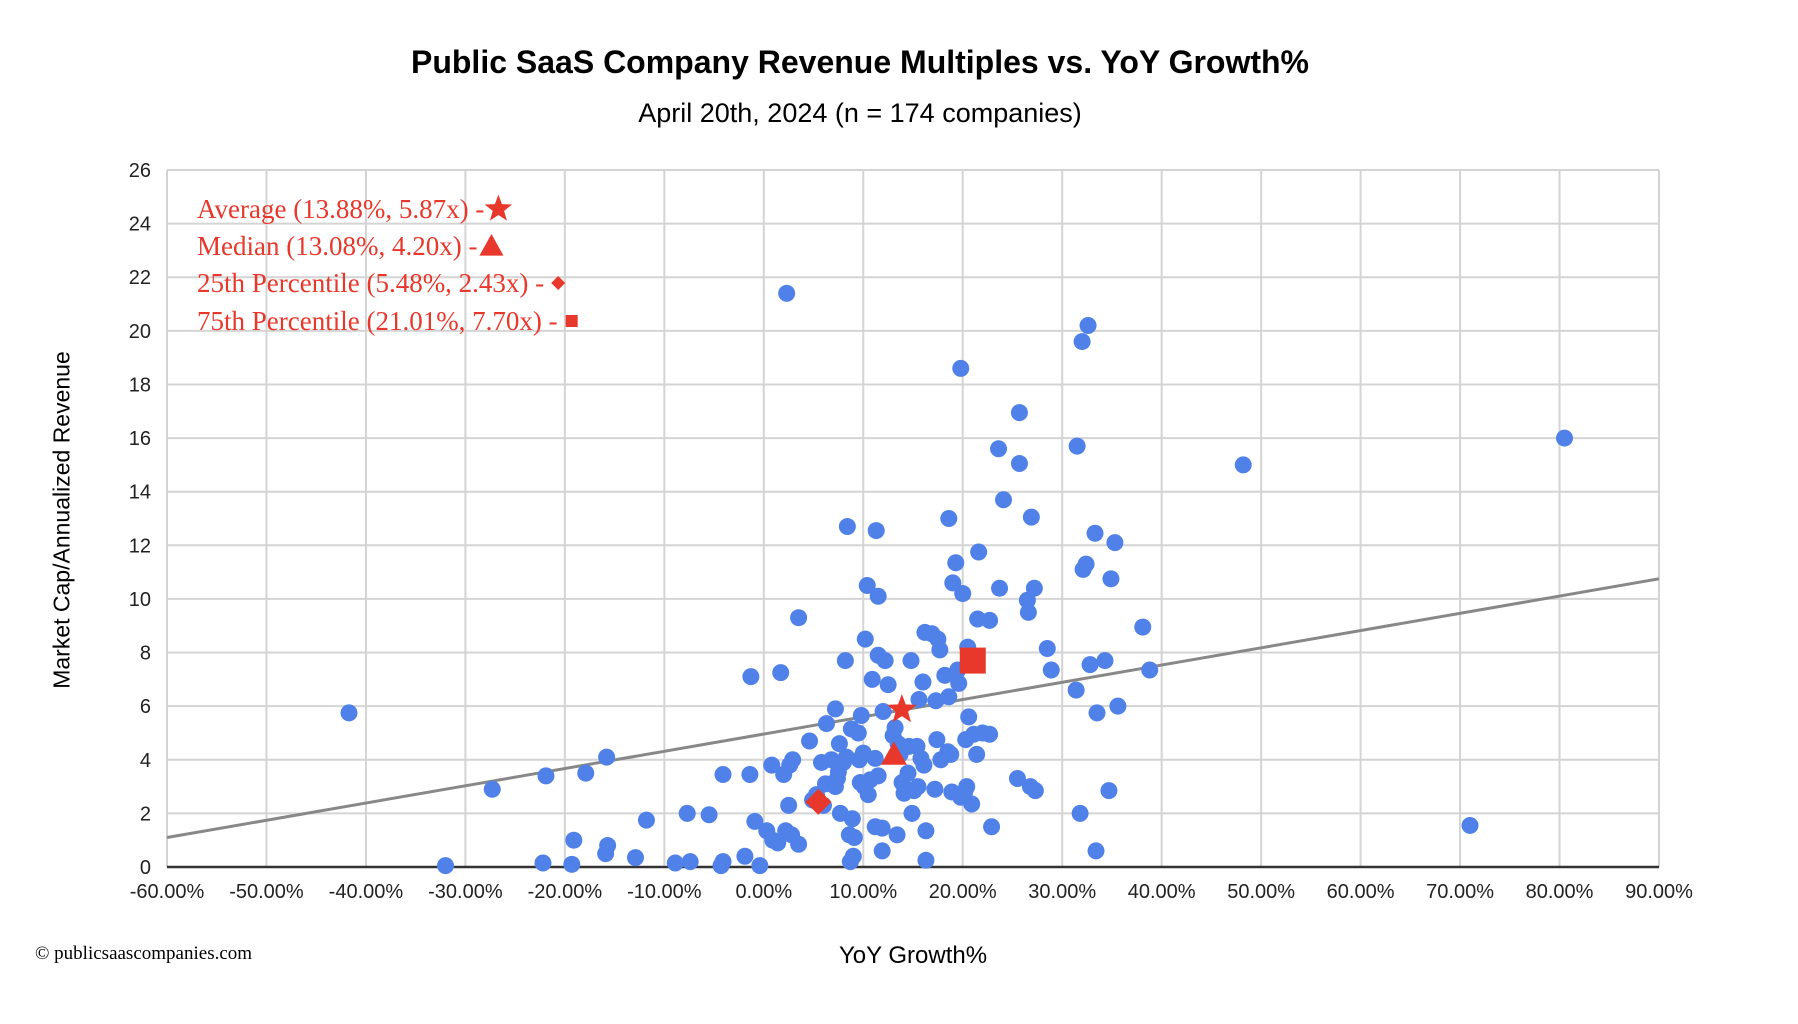 This screenshot has height=1024, width=1798. Describe the element at coordinates (366, 892) in the screenshot. I see `x-tick-label: -40.00%` at that location.